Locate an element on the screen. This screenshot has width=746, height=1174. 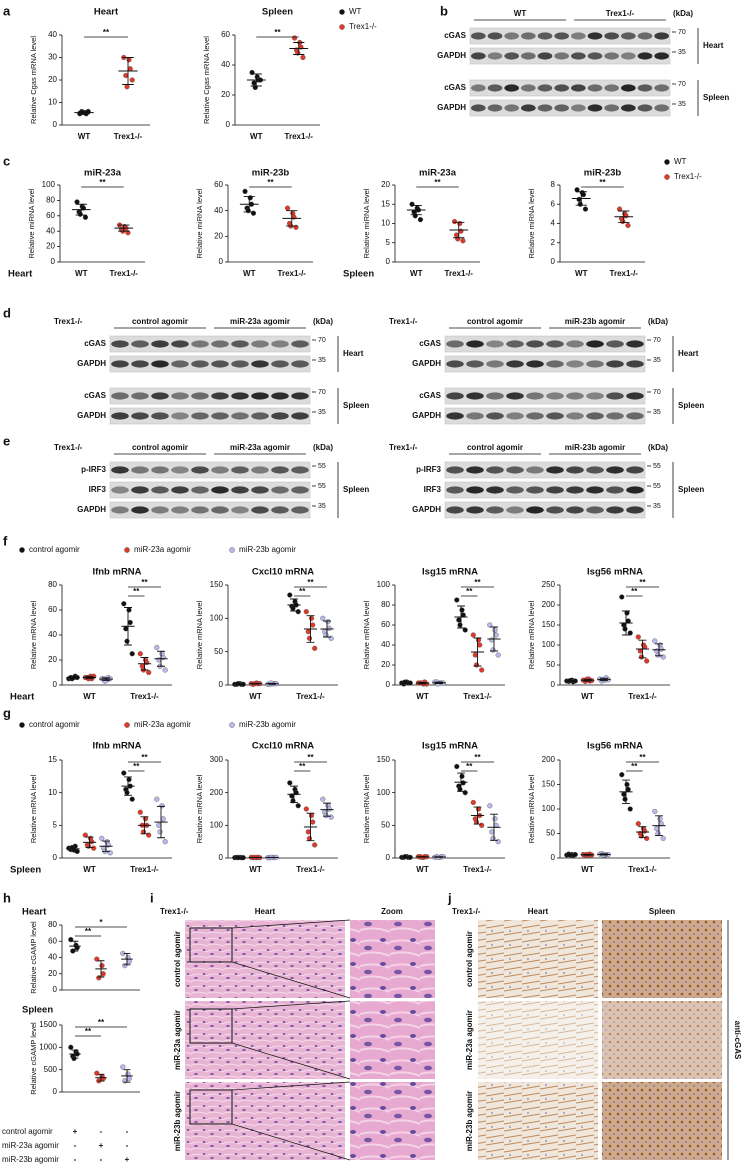
legend-label: control agomir is located at coordinates (54, 724).